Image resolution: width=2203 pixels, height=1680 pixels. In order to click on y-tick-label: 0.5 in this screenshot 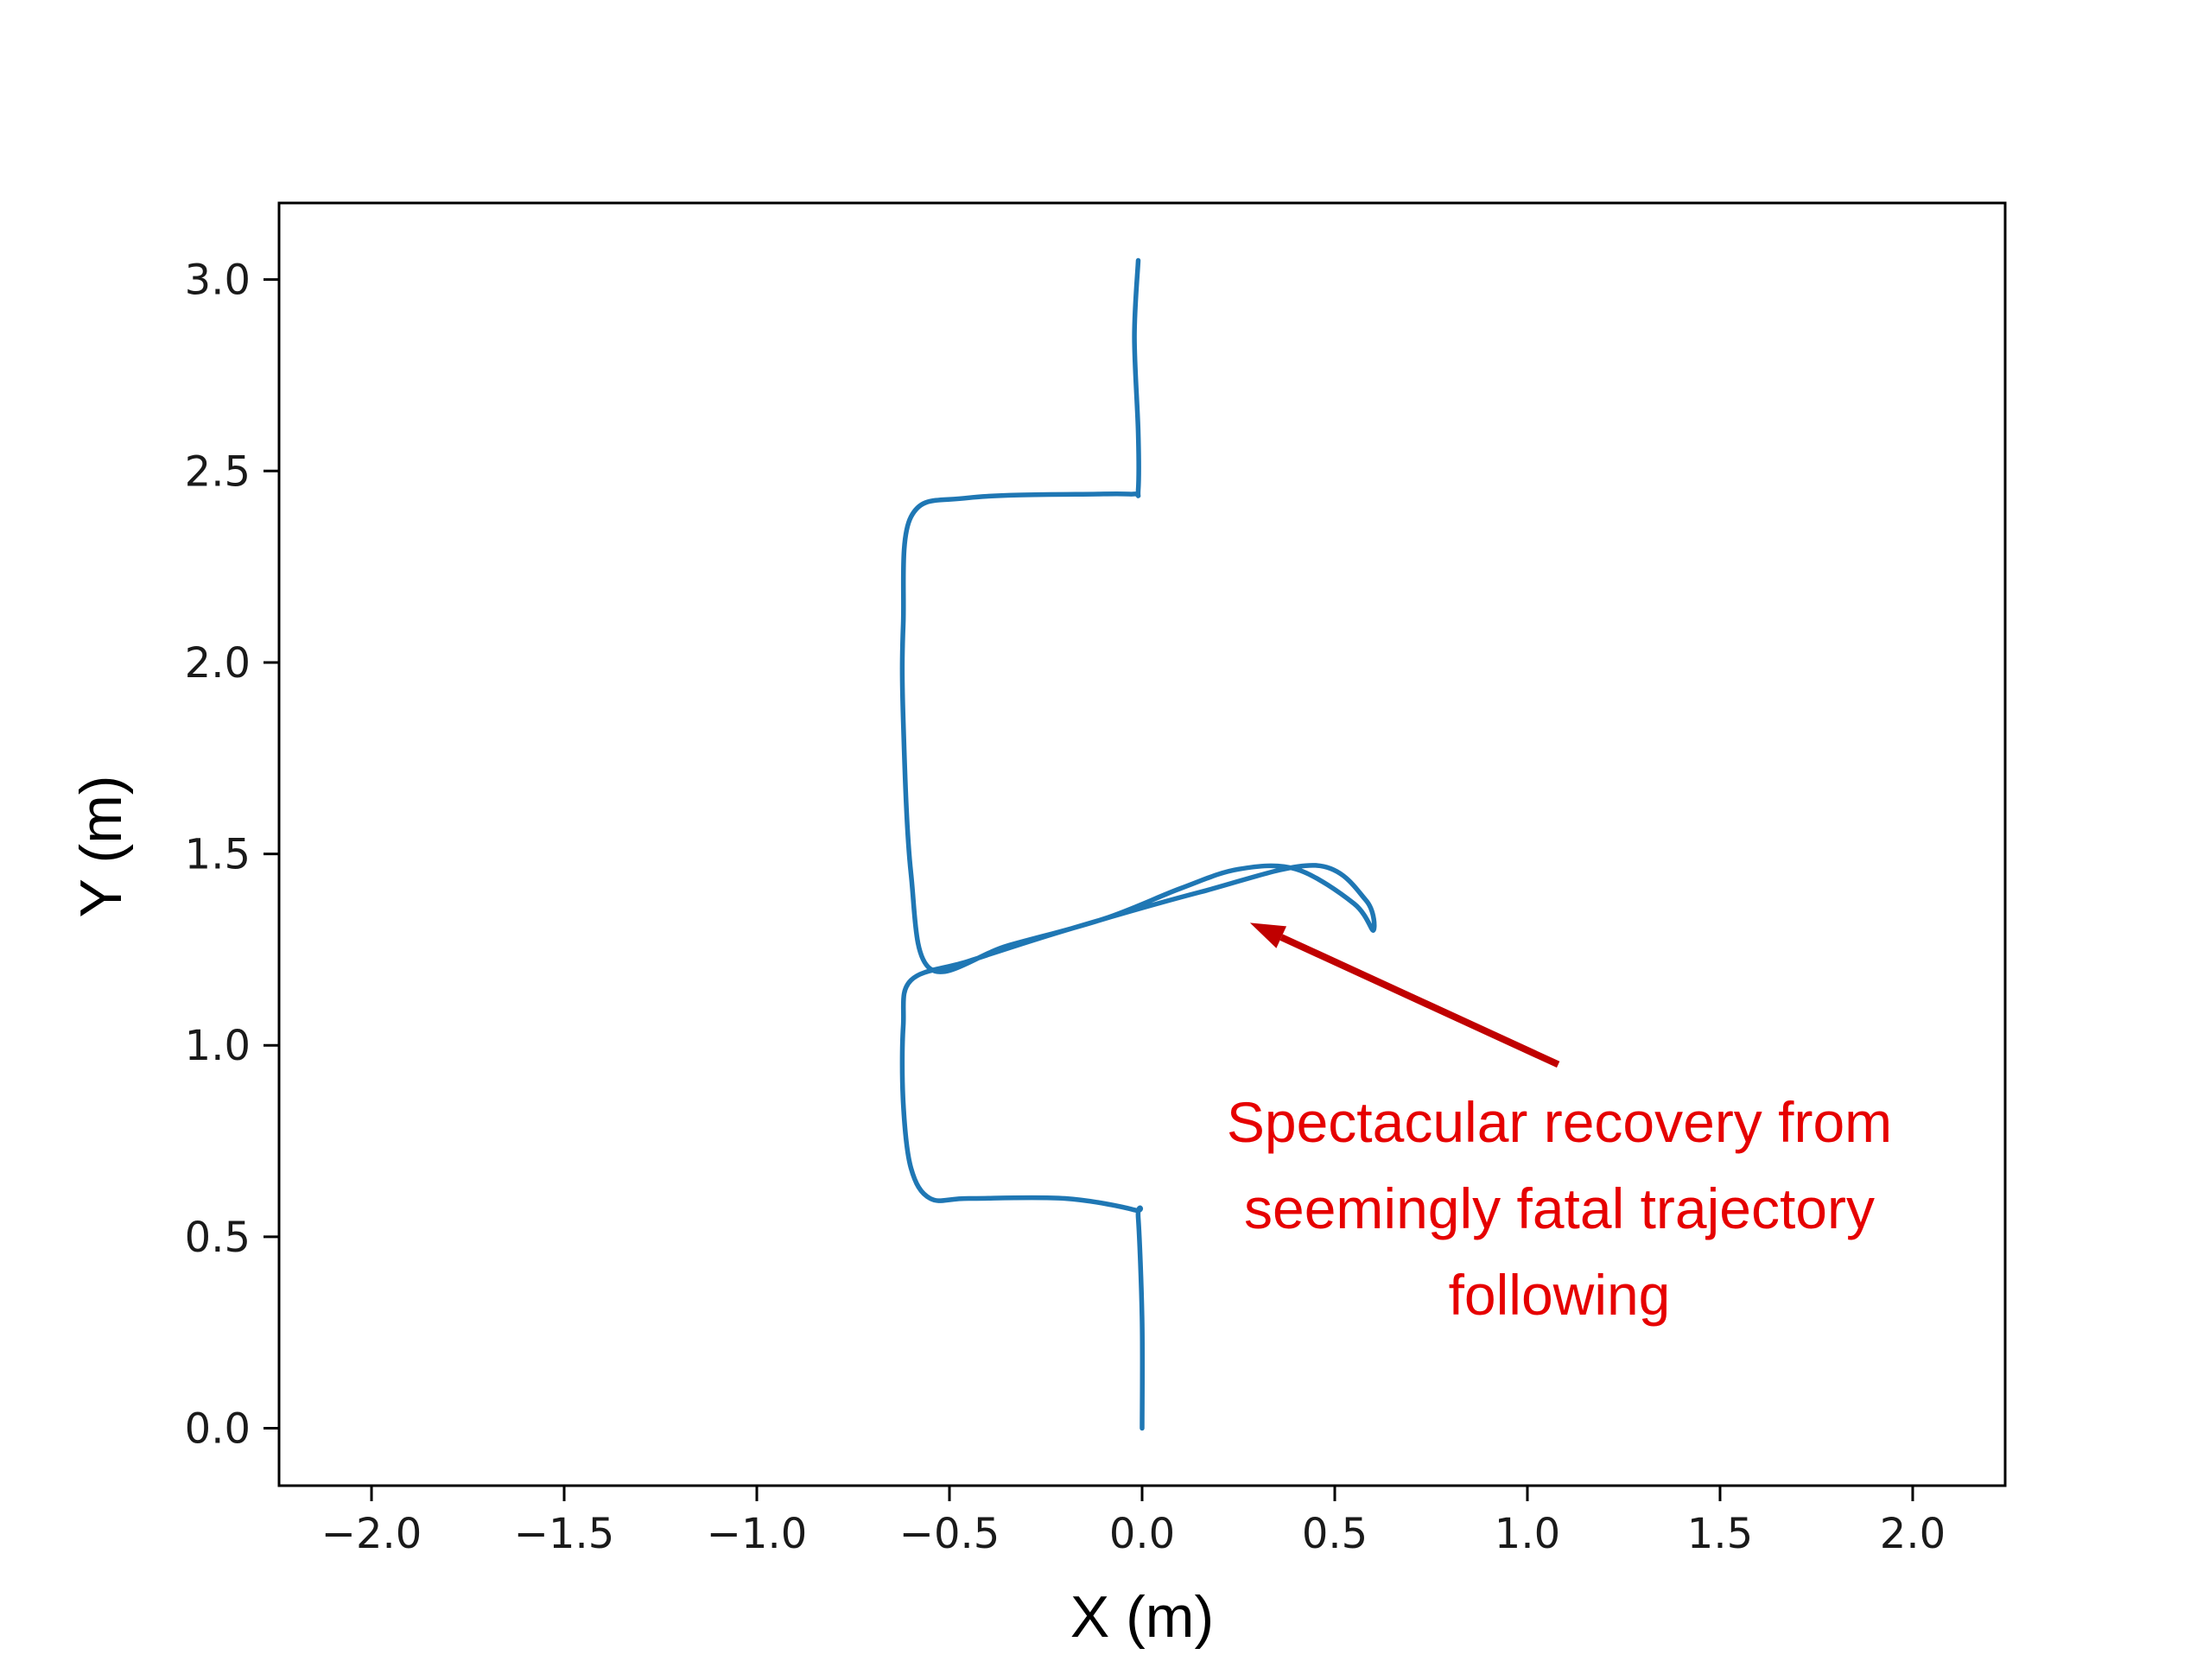, I will do `click(218, 1238)`.